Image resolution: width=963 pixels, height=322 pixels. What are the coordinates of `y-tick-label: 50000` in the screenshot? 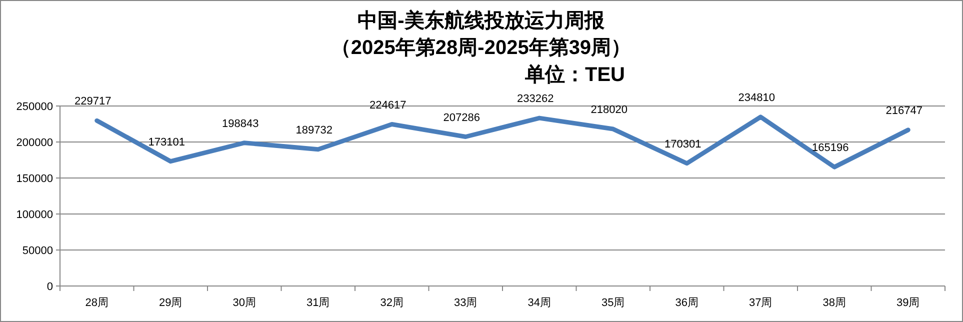 It's located at (37, 251).